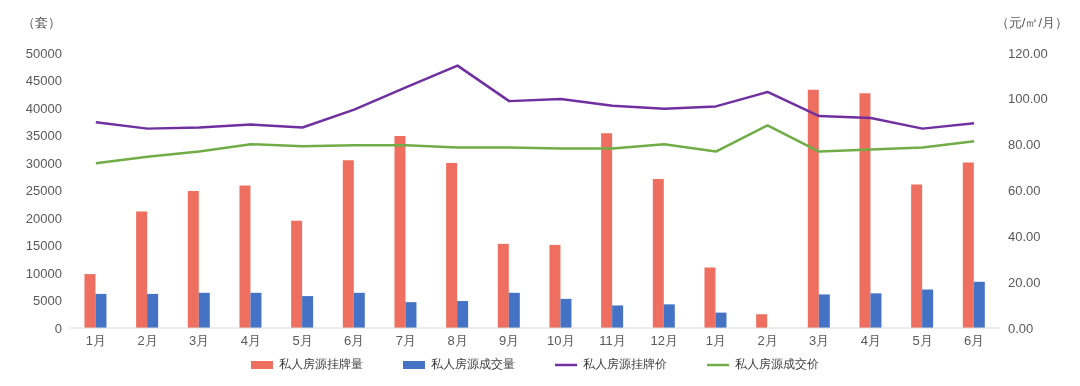 Image resolution: width=1080 pixels, height=386 pixels. What do you see at coordinates (58, 328) in the screenshot?
I see `y-tick-label: 0` at bounding box center [58, 328].